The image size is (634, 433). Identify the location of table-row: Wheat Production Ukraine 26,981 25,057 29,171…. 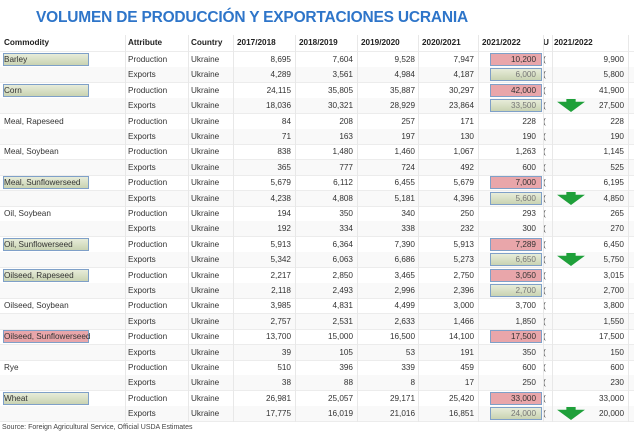
(317, 399).